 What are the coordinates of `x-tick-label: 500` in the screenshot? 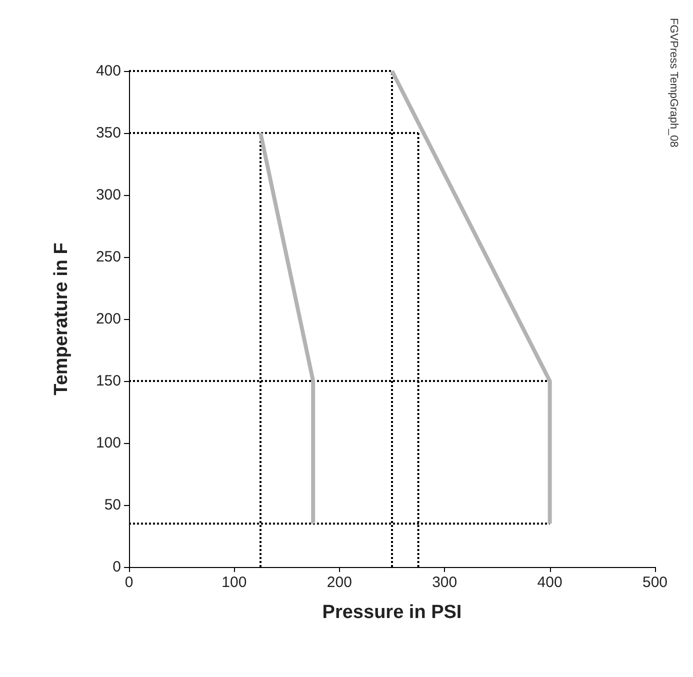 It's located at (655, 582).